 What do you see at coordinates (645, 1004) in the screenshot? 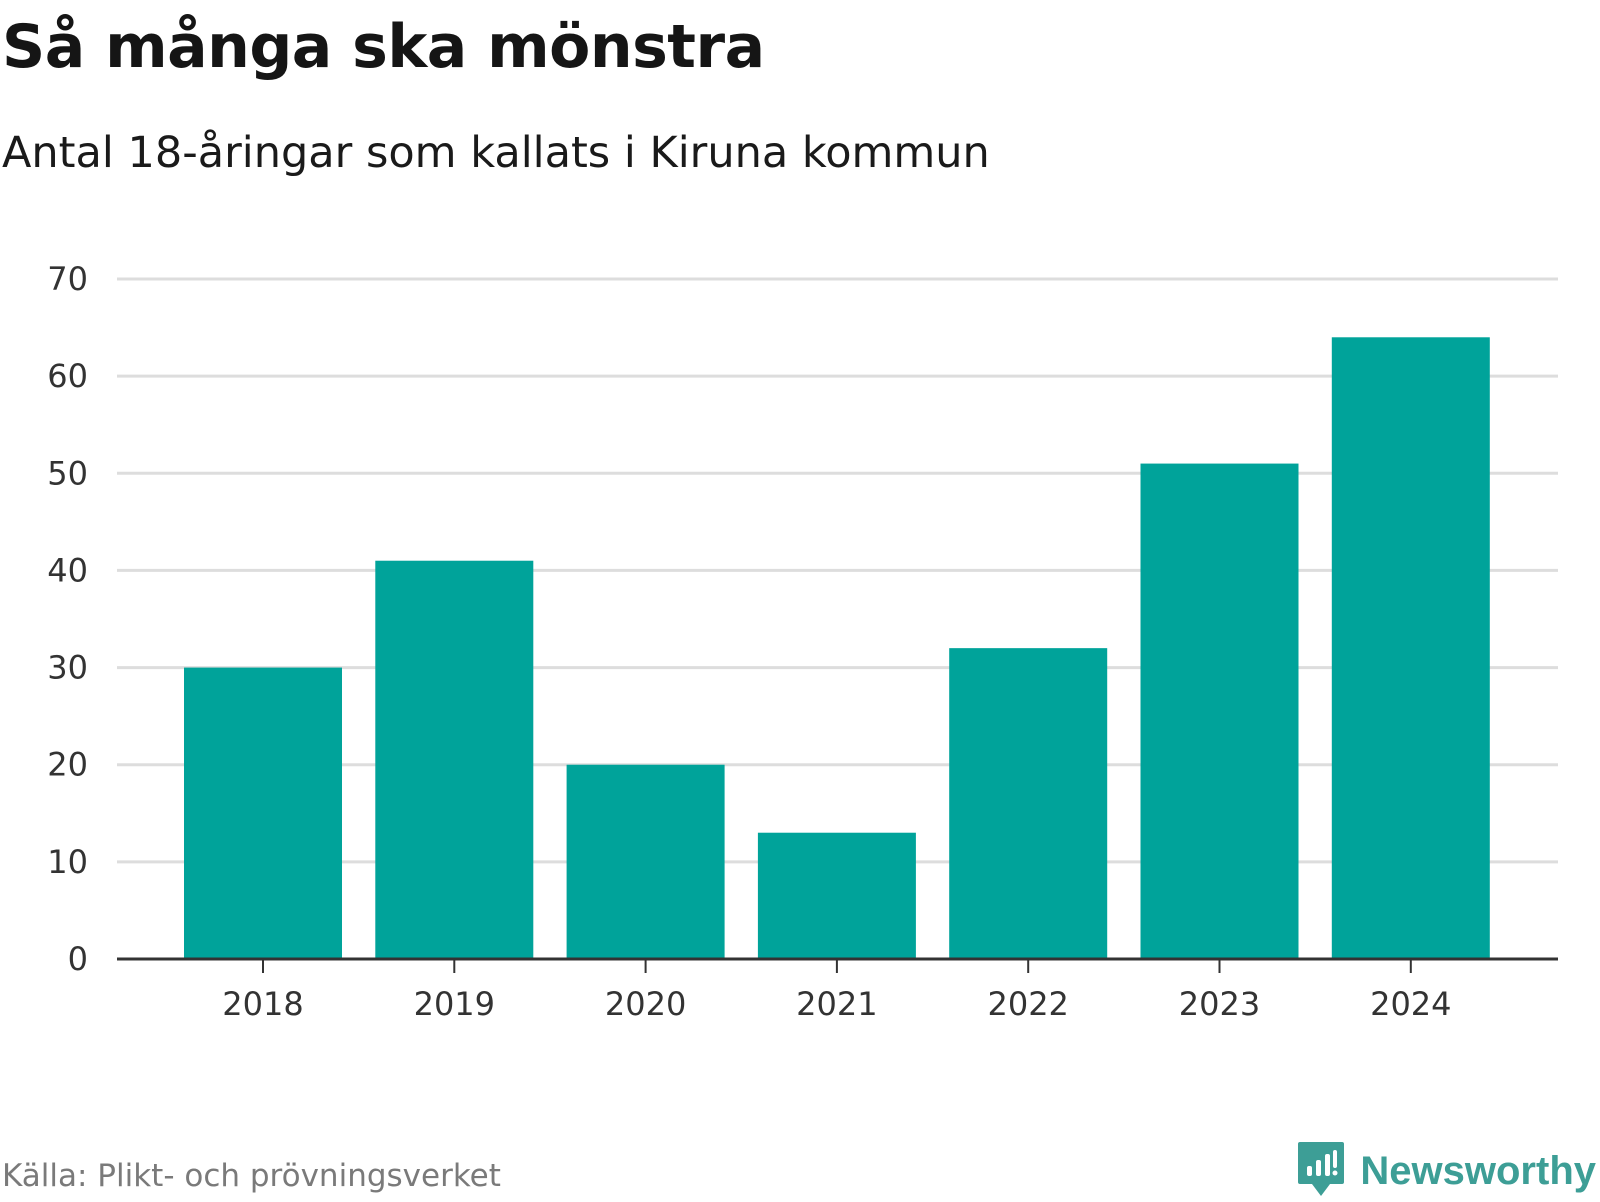
I see `x-tick-label: 2020` at bounding box center [645, 1004].